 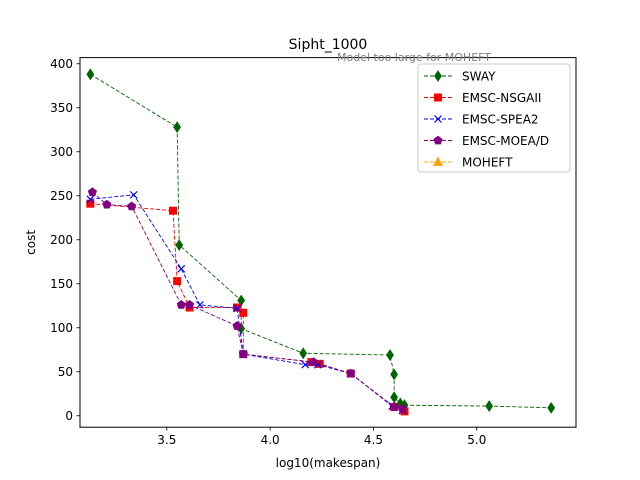 I want to click on x-axis: 3.5 4.0 4.5 5.0, so click(x=321, y=437).